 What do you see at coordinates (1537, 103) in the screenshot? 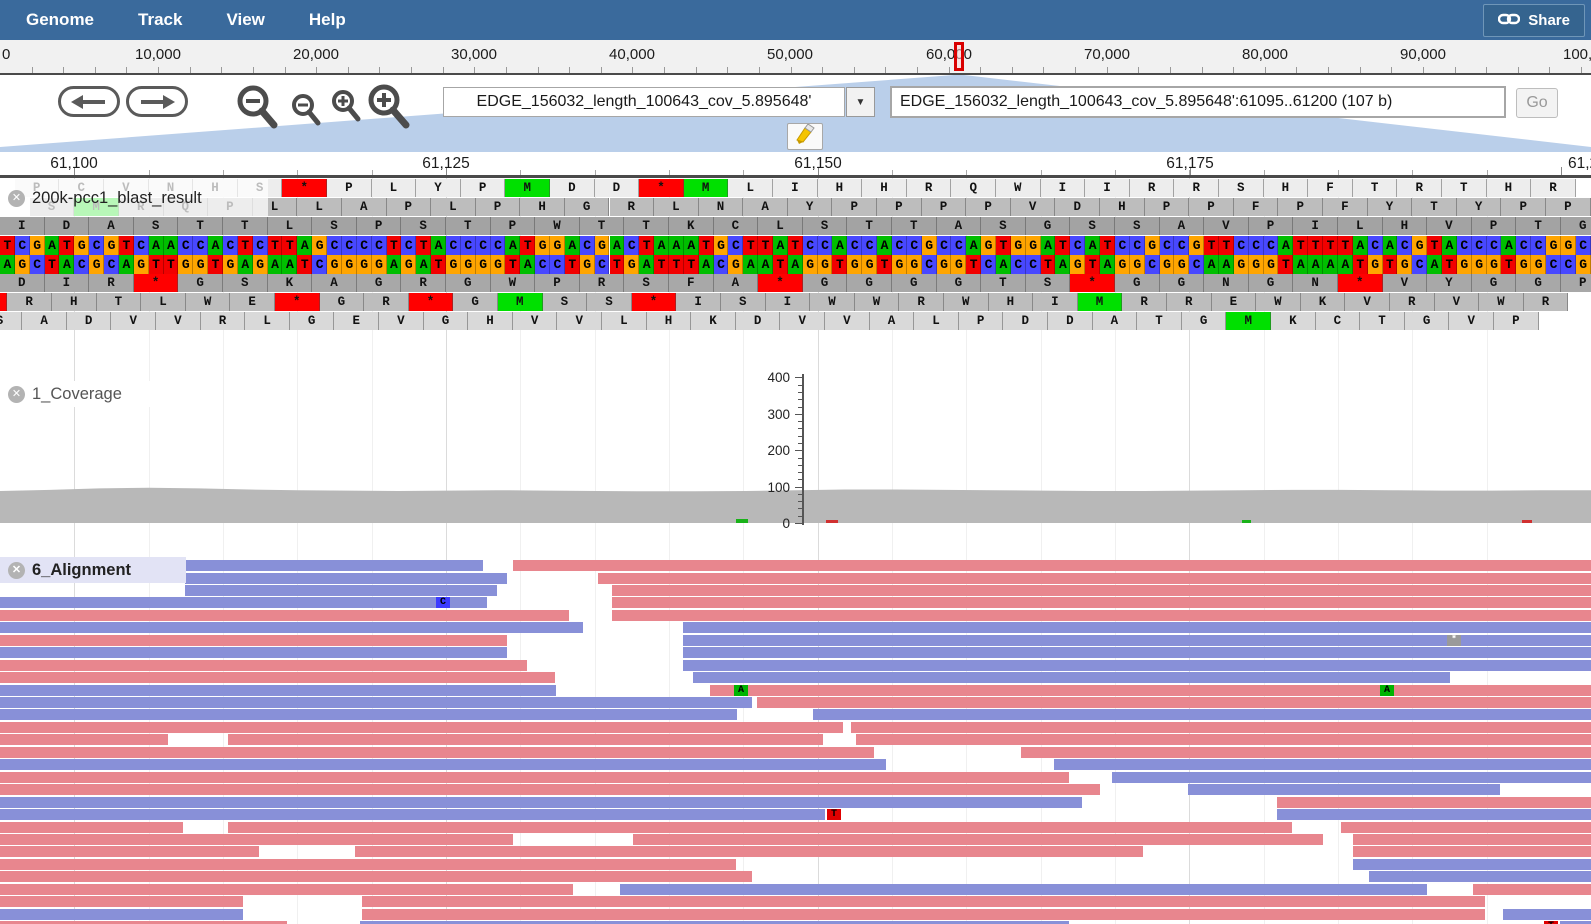
I see `go-button: Go` at bounding box center [1537, 103].